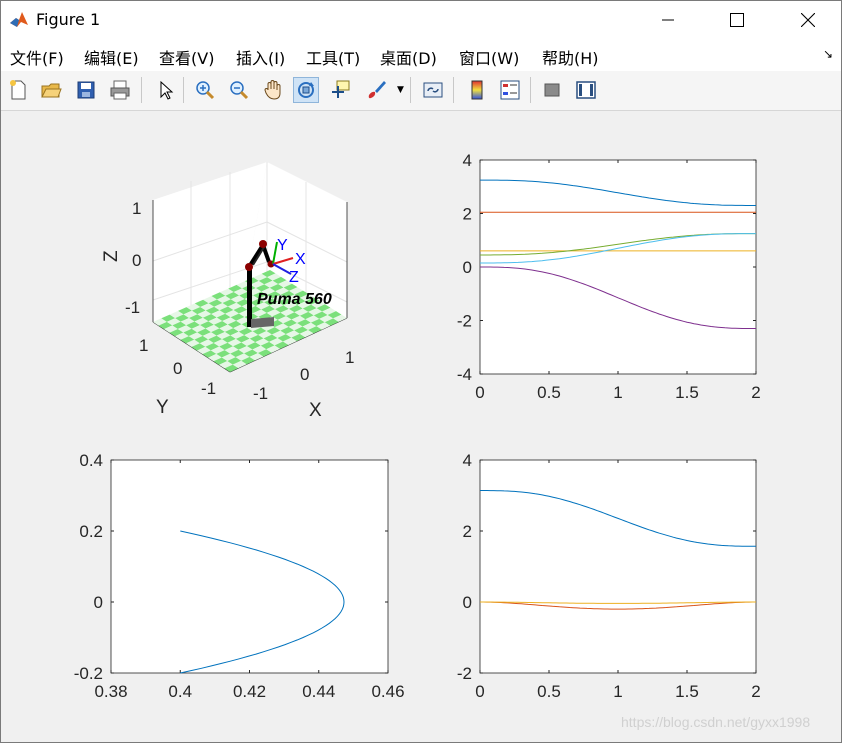  What do you see at coordinates (617, 392) in the screenshot?
I see `x-tick-label: 1` at bounding box center [617, 392].